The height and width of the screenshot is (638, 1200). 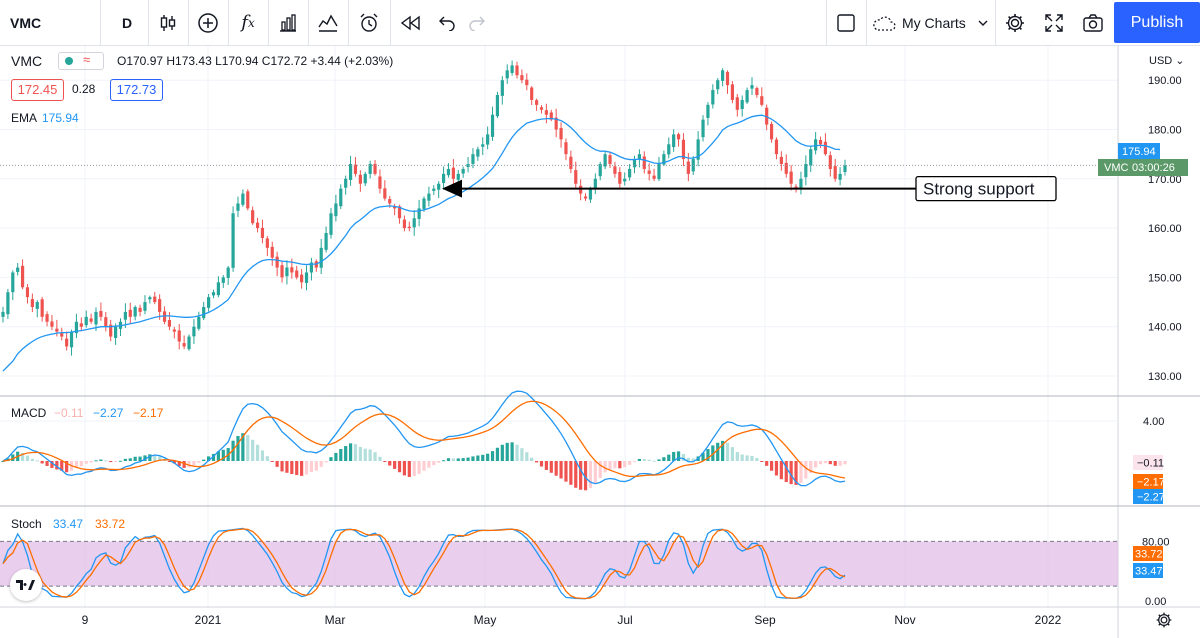 What do you see at coordinates (369, 22) in the screenshot?
I see `alarm-clock-icon` at bounding box center [369, 22].